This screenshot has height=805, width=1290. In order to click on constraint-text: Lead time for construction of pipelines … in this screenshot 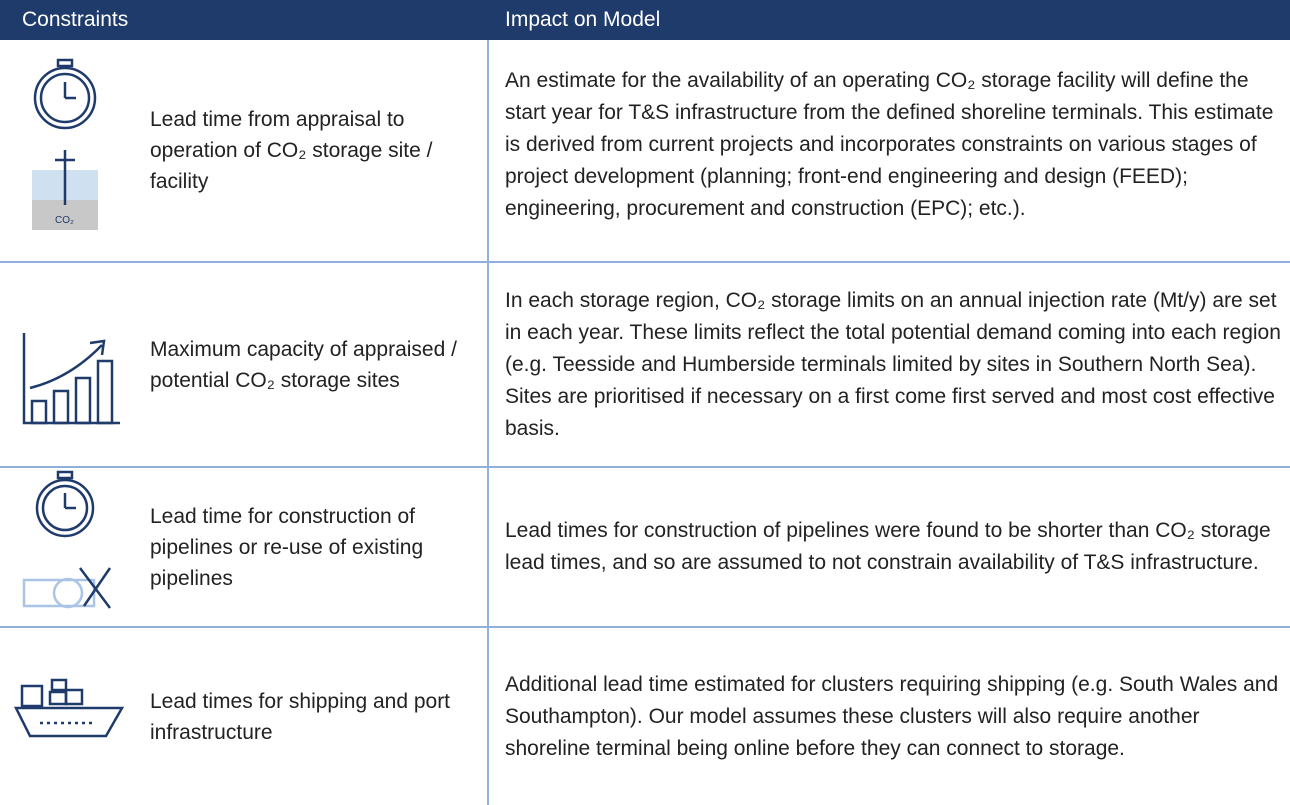, I will do `click(287, 547)`.